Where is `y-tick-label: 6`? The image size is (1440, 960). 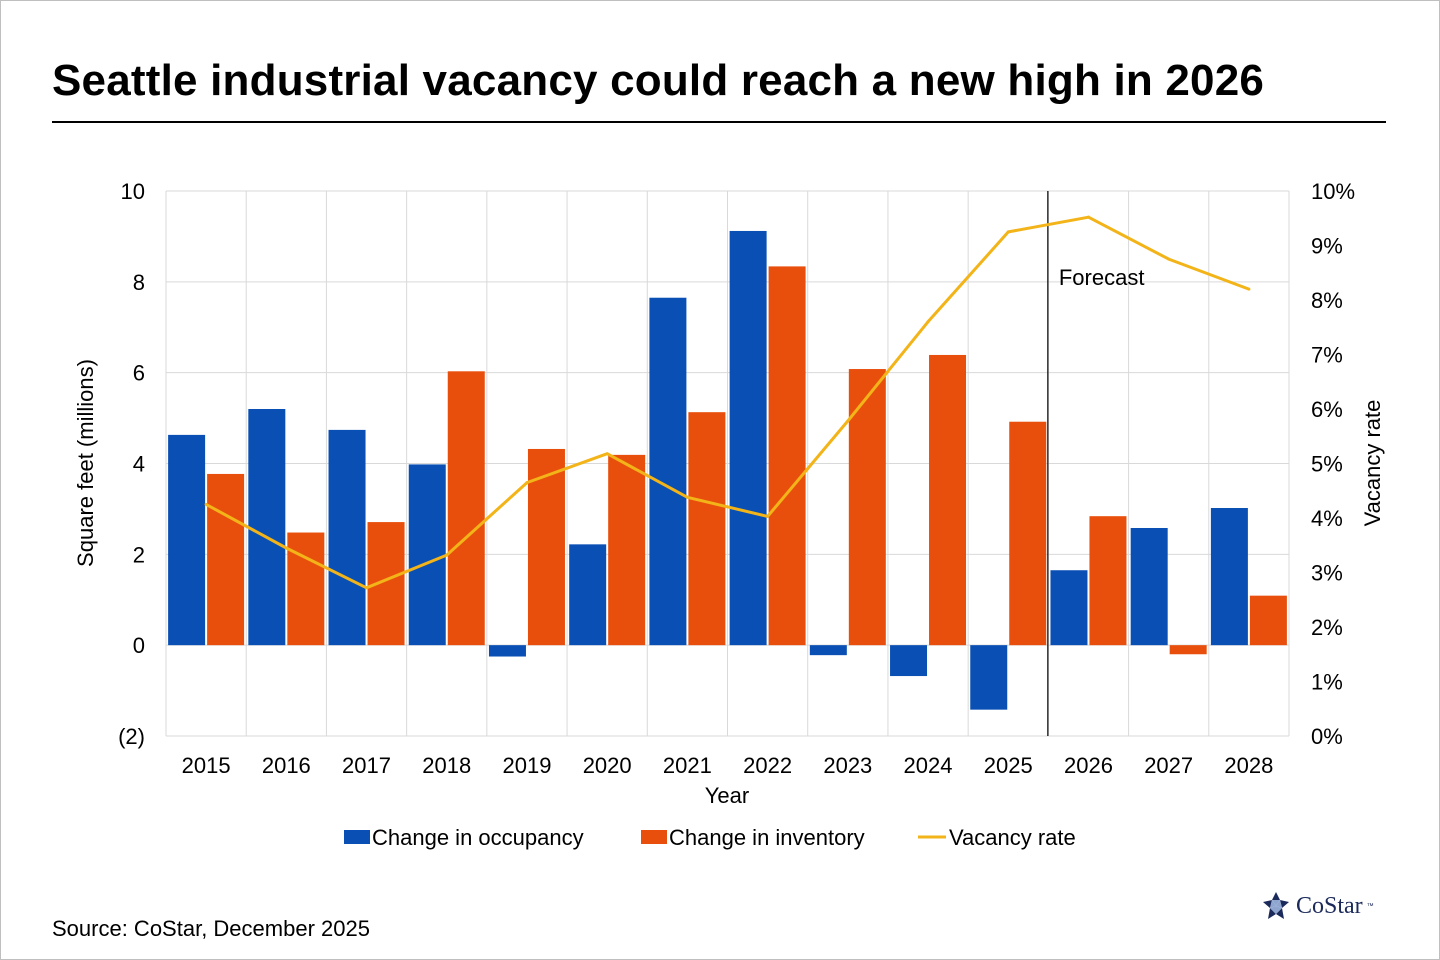
y-tick-label: 6 is located at coordinates (139, 373).